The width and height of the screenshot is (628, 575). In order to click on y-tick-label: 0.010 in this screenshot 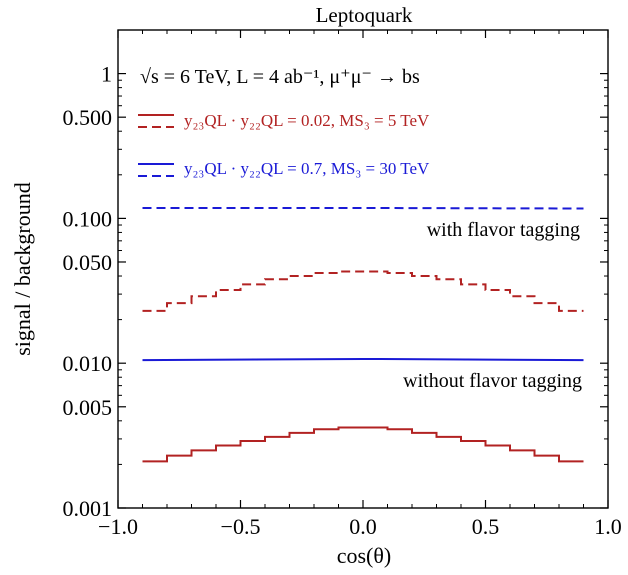, I will do `click(88, 363)`.